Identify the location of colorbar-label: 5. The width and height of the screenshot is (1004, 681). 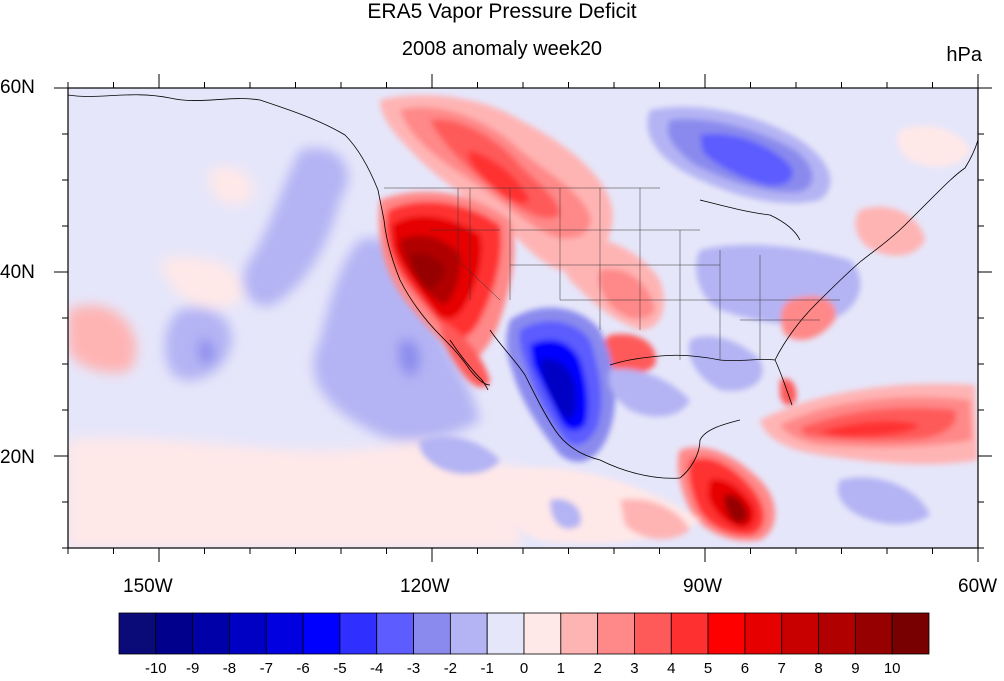
(708, 668).